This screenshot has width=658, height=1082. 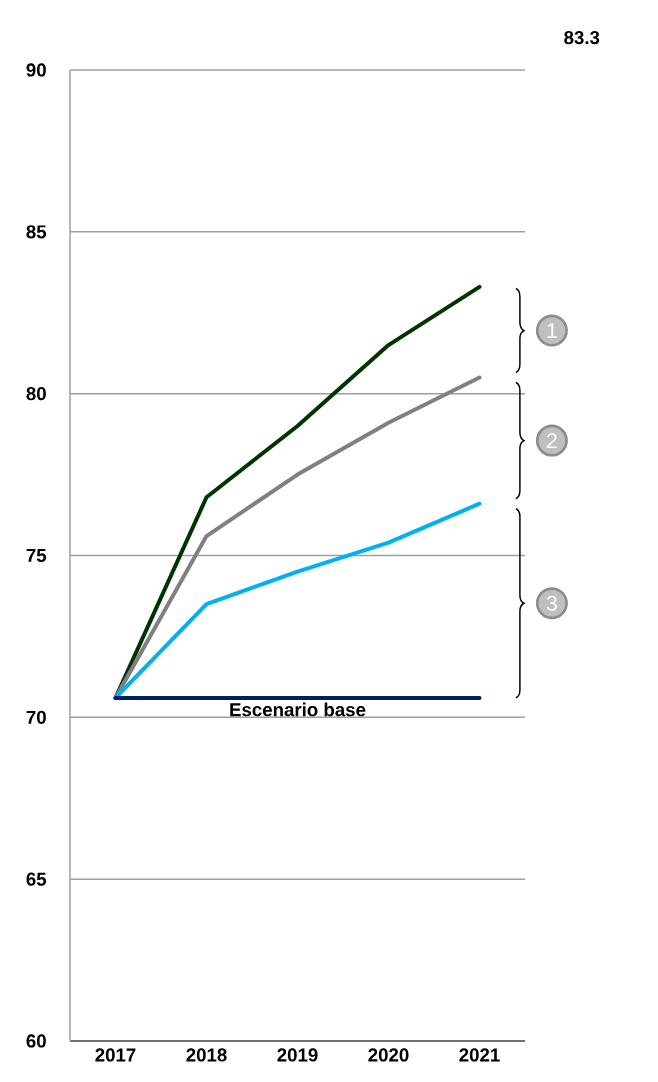 I want to click on series-label: Escenario base, so click(x=298, y=709).